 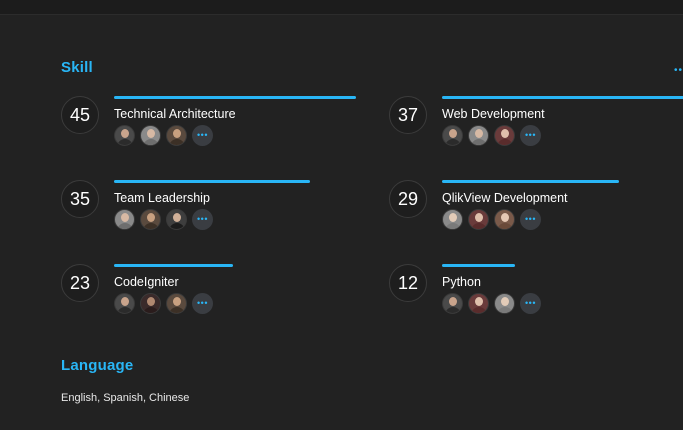 I want to click on skill-card: 35 Team Leadership •••, so click(x=201, y=211).